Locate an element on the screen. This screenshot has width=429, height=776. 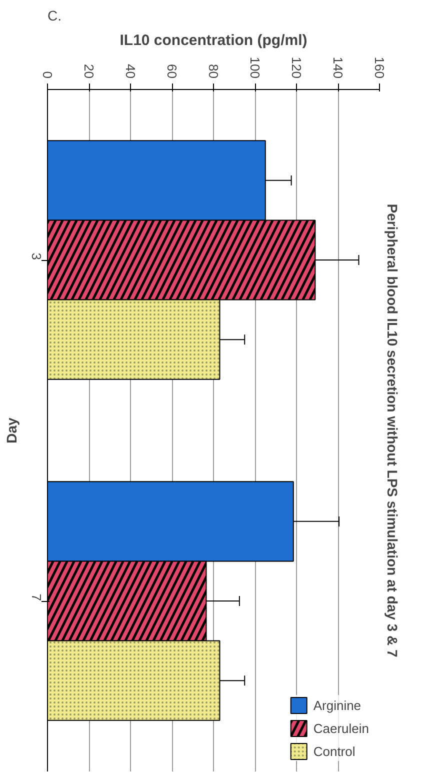
legend-label: Caerulein is located at coordinates (341, 728).